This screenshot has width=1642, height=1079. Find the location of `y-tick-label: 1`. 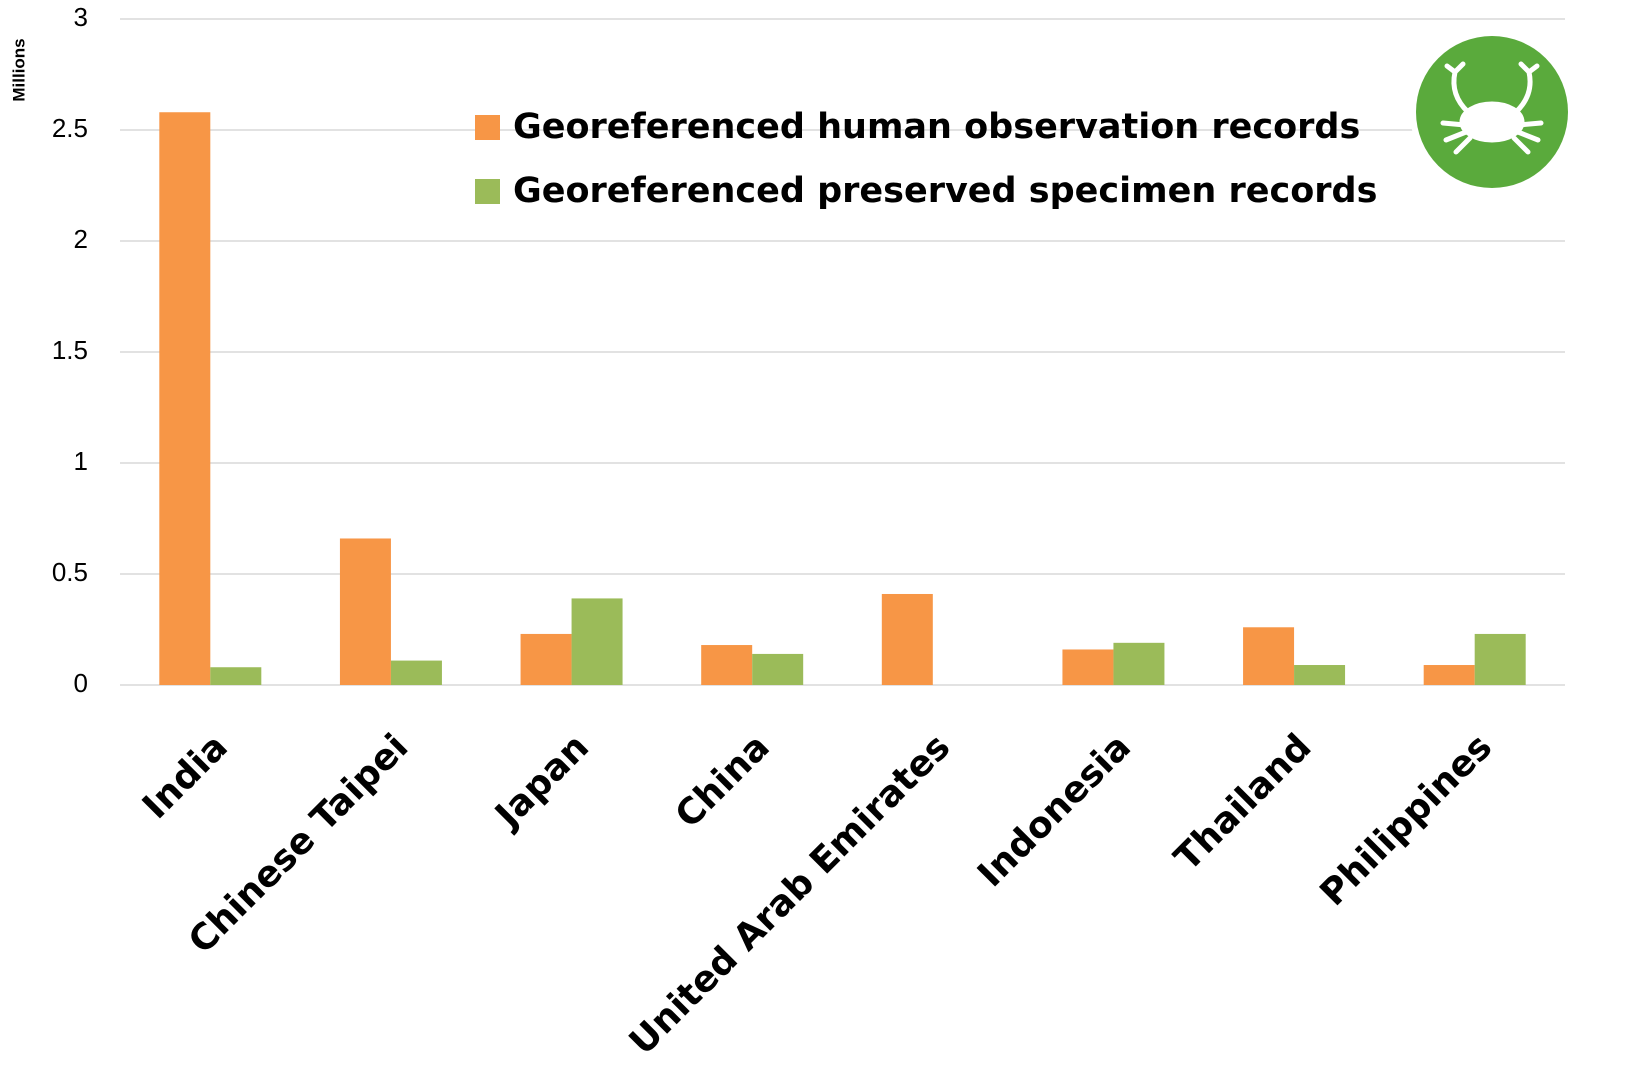

y-tick-label: 1 is located at coordinates (81, 461).